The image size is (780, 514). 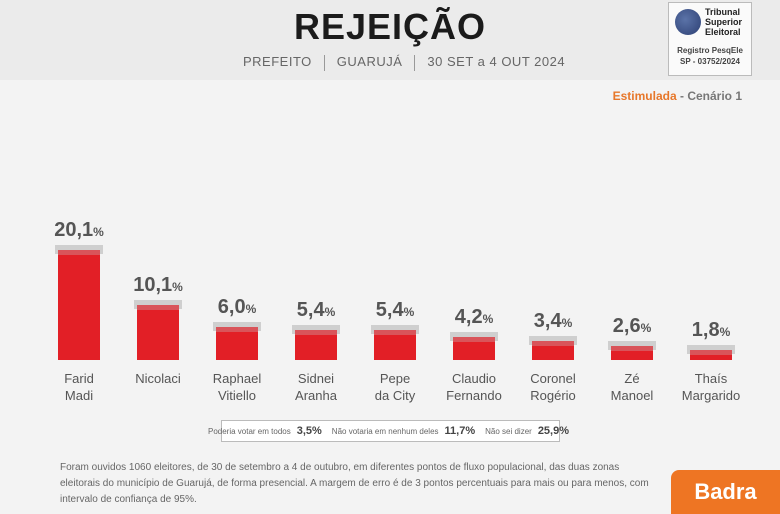 What do you see at coordinates (496, 61) in the screenshot?
I see `period-label: 30 SET a 4 OUT 2024` at bounding box center [496, 61].